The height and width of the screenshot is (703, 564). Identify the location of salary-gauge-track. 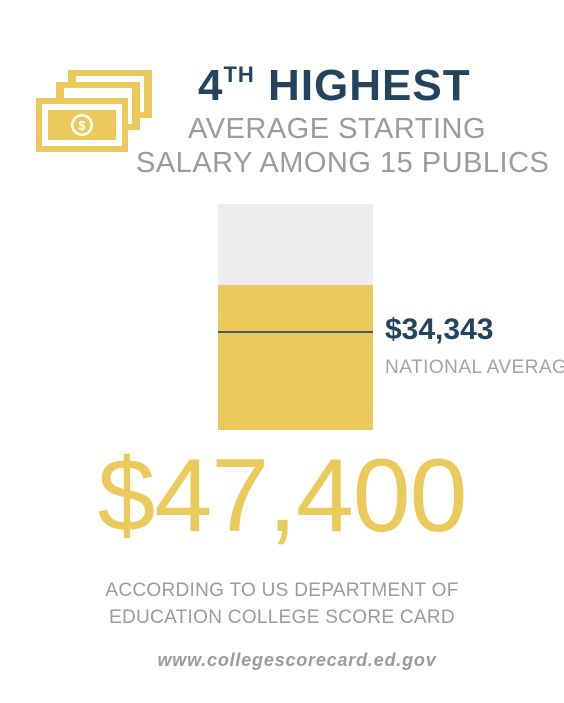
(295, 317).